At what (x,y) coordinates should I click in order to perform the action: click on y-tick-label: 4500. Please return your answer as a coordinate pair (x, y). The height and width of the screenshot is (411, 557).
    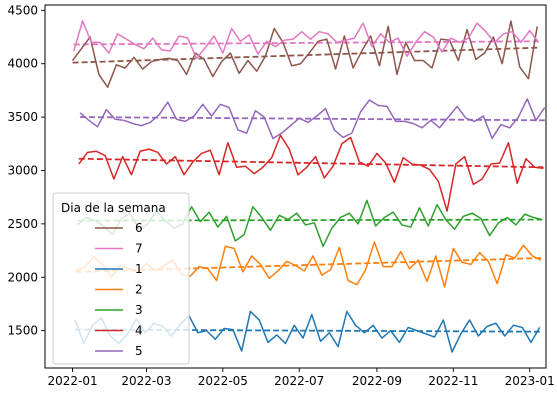
    Looking at the image, I should click on (22, 10).